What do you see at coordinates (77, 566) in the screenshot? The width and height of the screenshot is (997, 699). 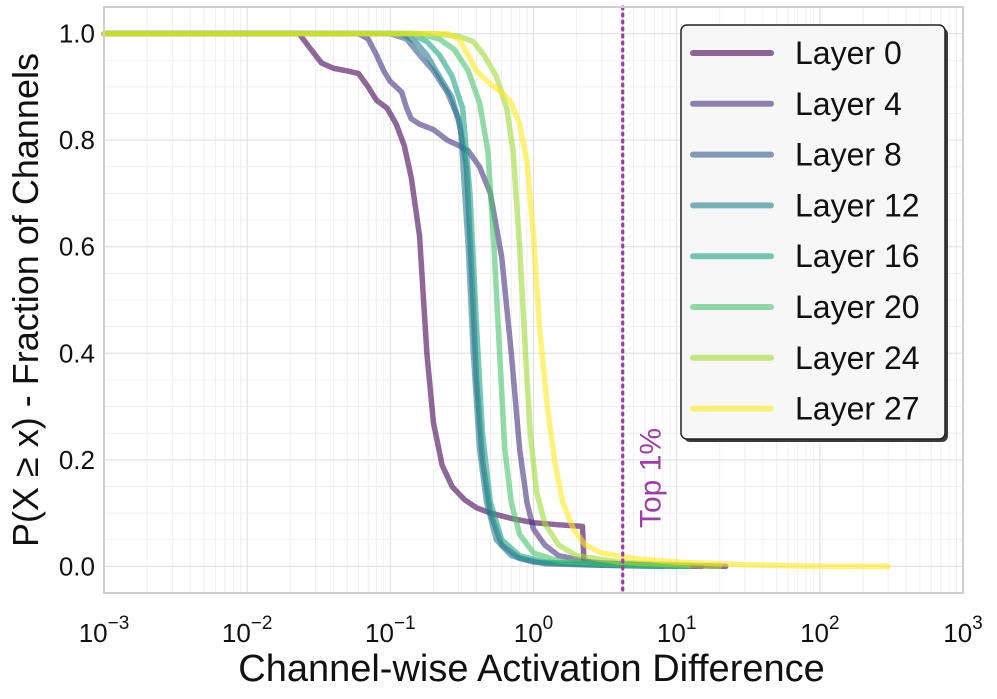 I see `y-tick-label: 0.0` at bounding box center [77, 566].